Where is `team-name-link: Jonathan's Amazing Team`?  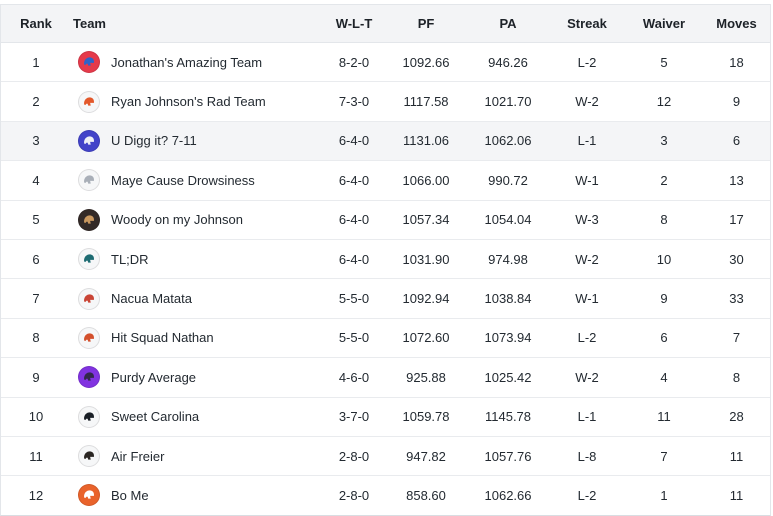 team-name-link: Jonathan's Amazing Team is located at coordinates (187, 62).